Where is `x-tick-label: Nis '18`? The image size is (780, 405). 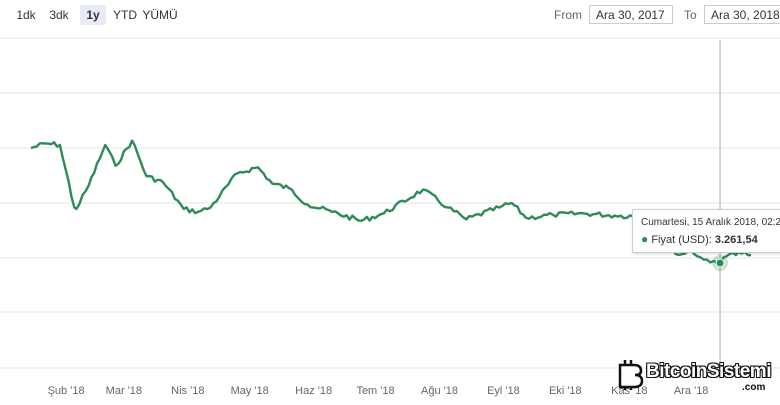
x-tick-label: Nis '18 is located at coordinates (188, 391).